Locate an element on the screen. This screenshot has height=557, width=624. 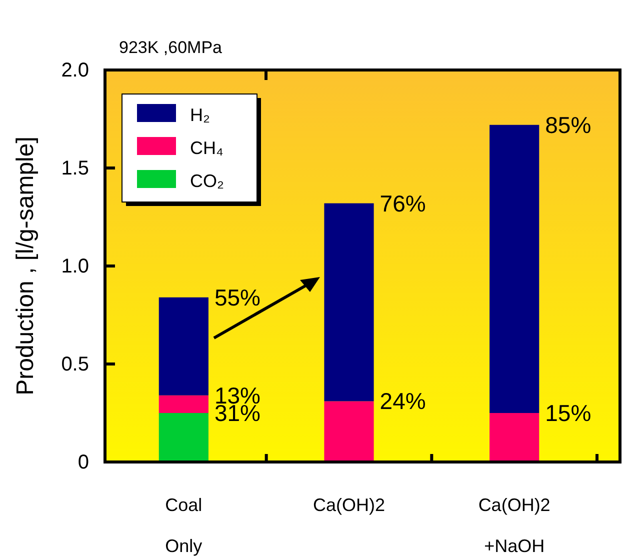
annotation: 55% is located at coordinates (237, 297).